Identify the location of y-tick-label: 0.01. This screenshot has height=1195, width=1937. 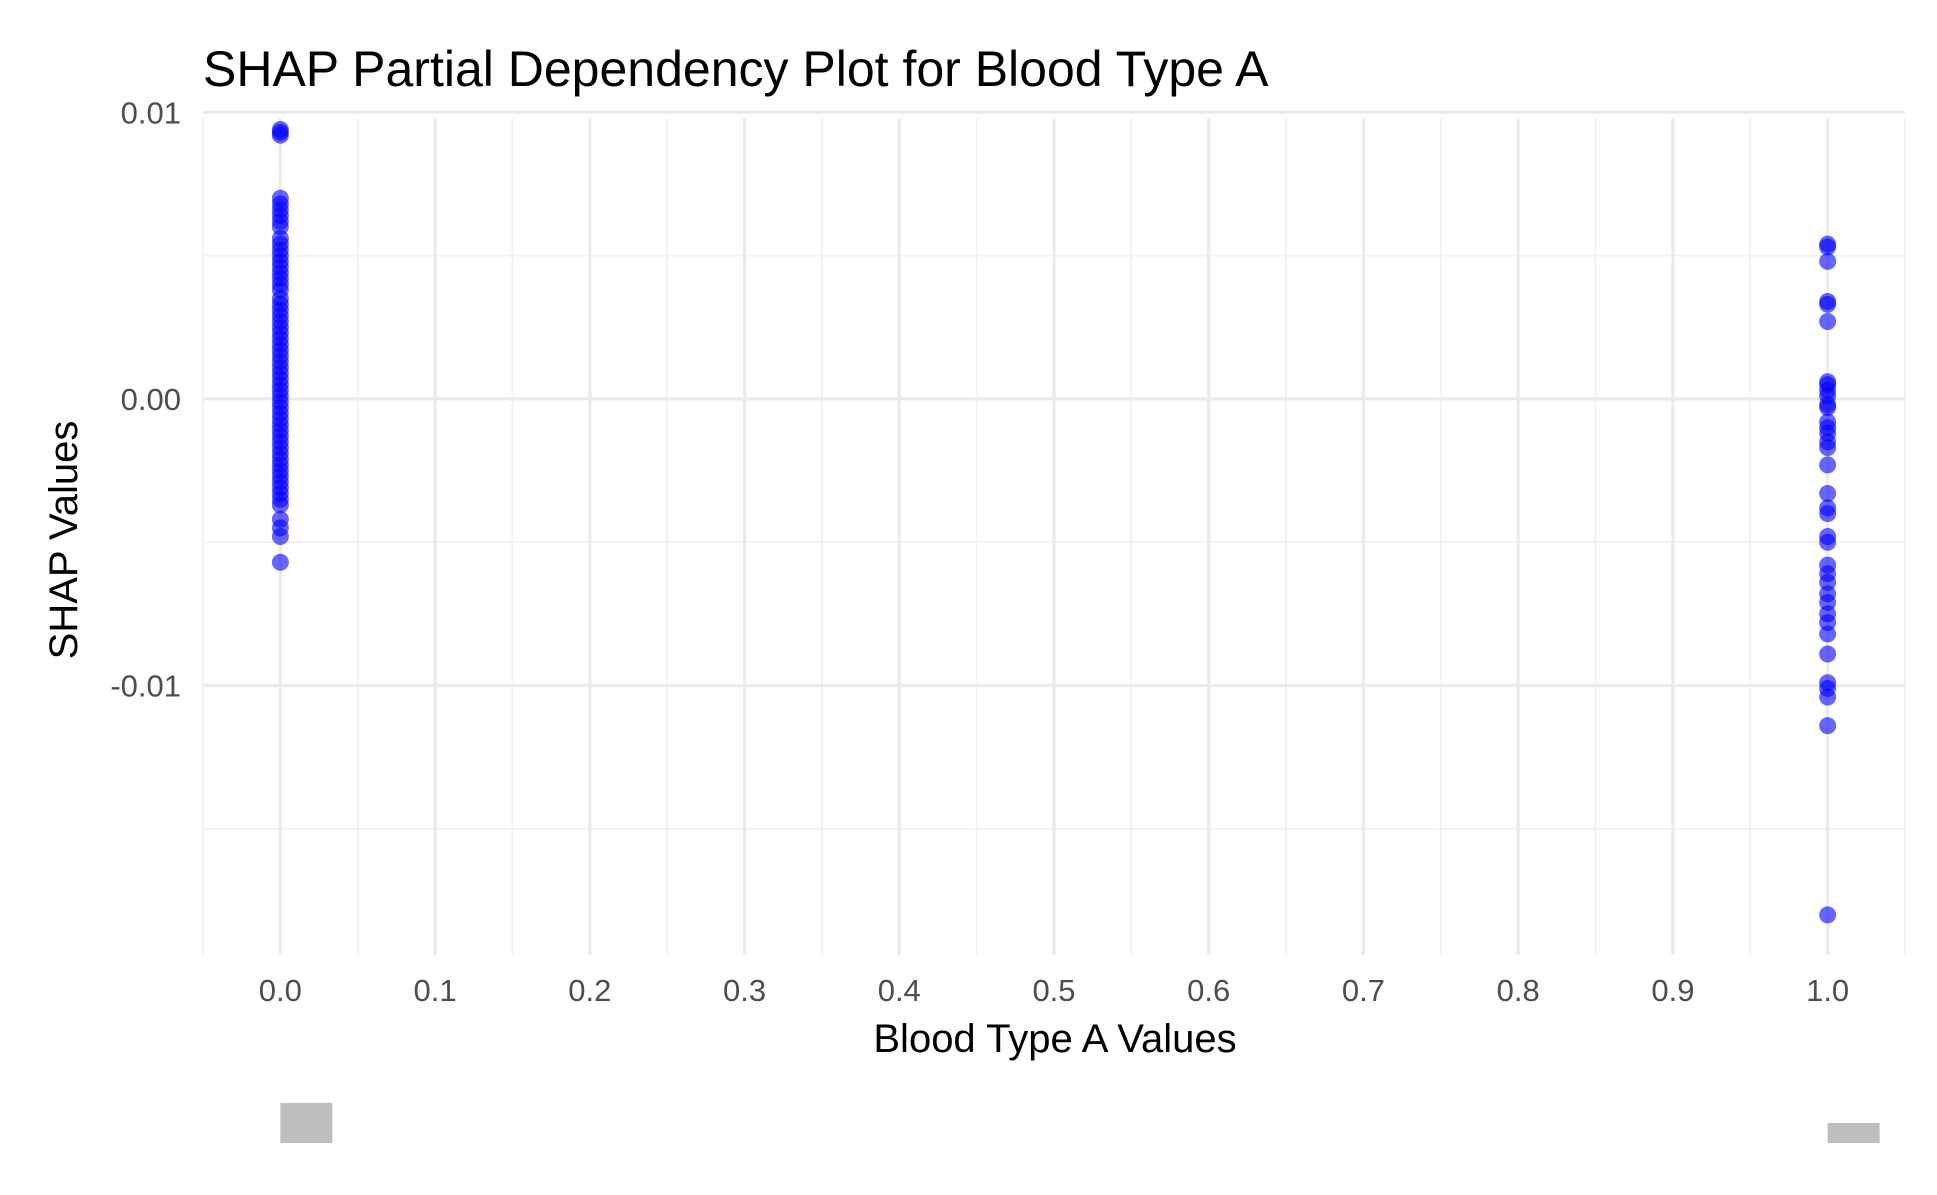
(151, 112).